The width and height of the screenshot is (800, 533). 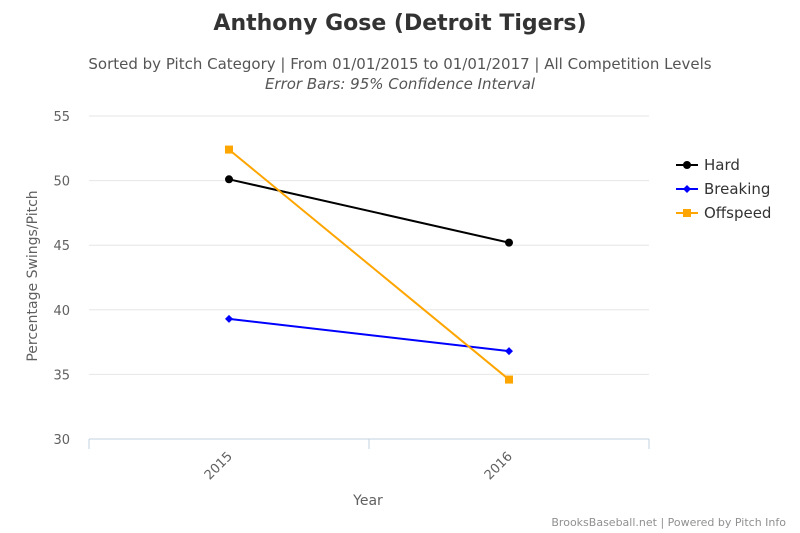 I want to click on legend-item-offspeed: Offspeed, so click(x=723, y=213).